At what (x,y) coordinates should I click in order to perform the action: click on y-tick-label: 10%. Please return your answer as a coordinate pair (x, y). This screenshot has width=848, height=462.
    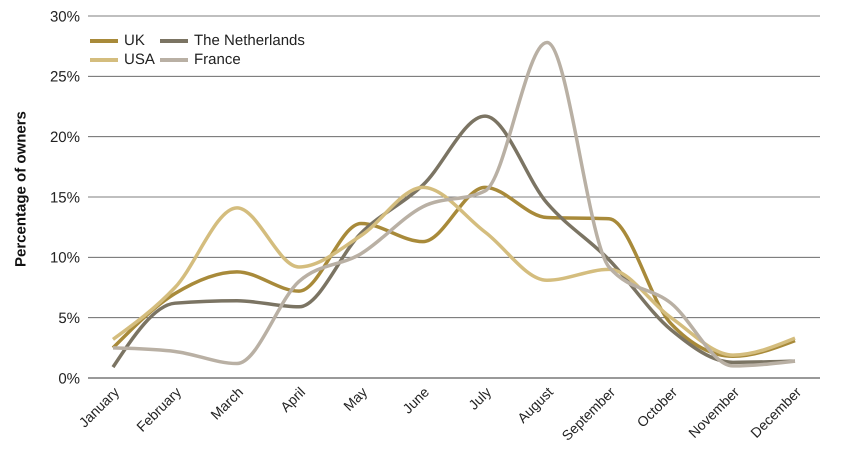
    Looking at the image, I should click on (65, 258).